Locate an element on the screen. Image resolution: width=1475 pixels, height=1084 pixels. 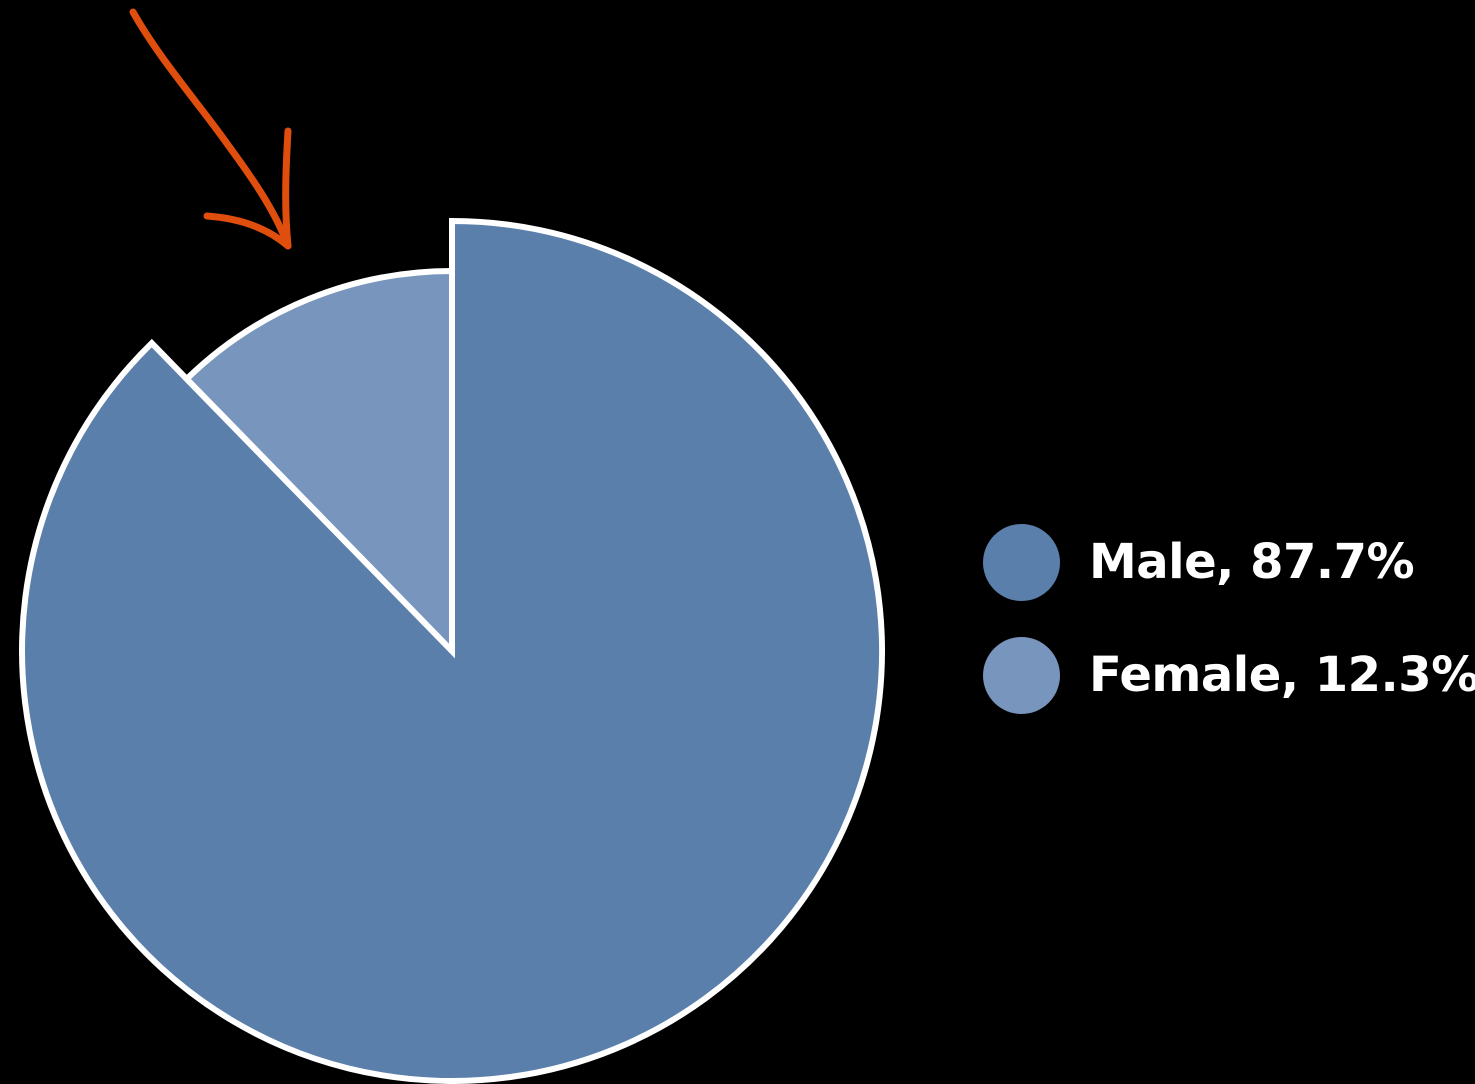
legend-swatch-male is located at coordinates (1021, 562).